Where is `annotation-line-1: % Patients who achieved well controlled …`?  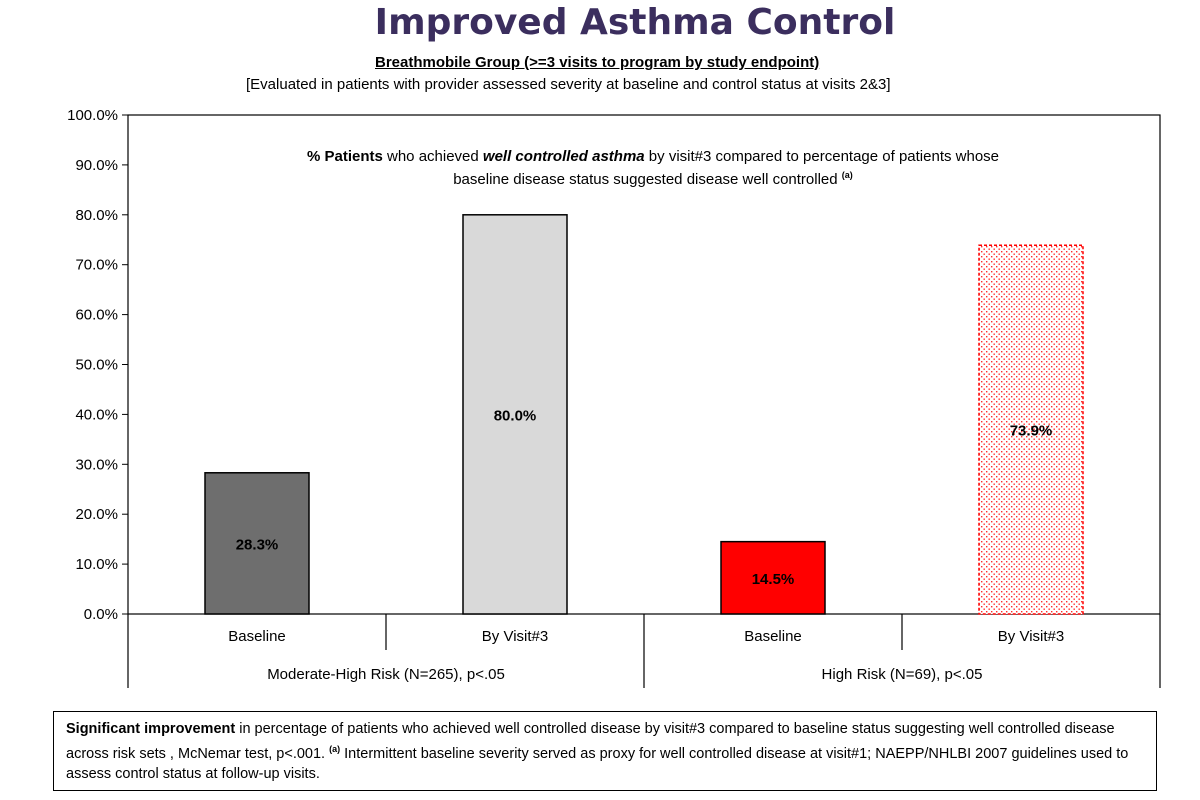 annotation-line-1: % Patients who achieved well controlled … is located at coordinates (653, 156).